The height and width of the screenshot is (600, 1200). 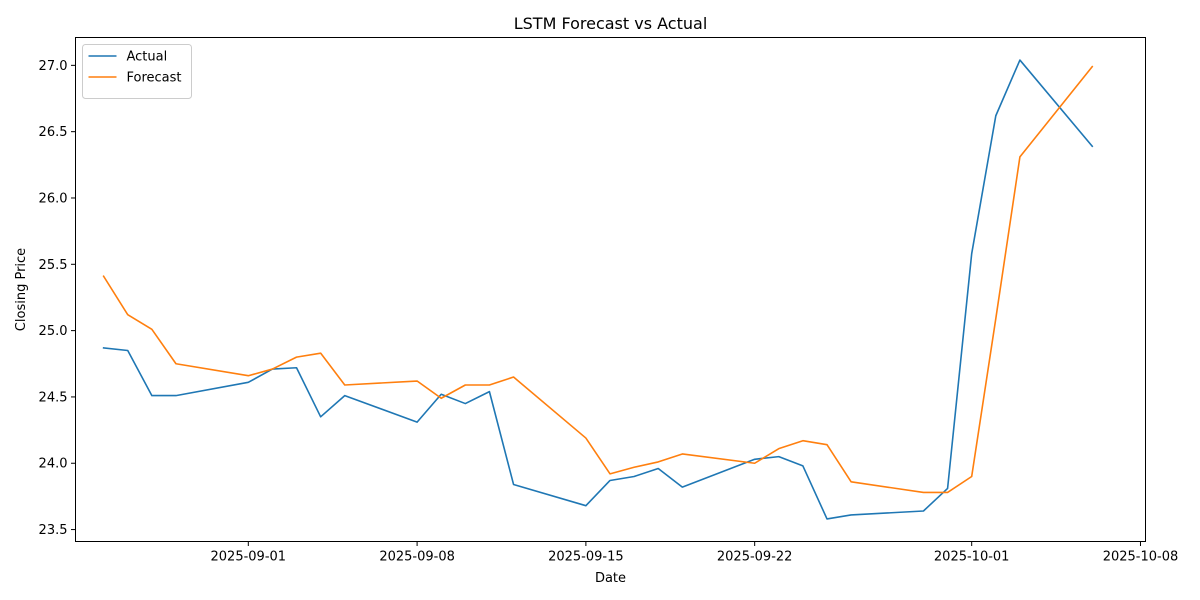 What do you see at coordinates (610, 578) in the screenshot?
I see `x-axis-label: Date` at bounding box center [610, 578].